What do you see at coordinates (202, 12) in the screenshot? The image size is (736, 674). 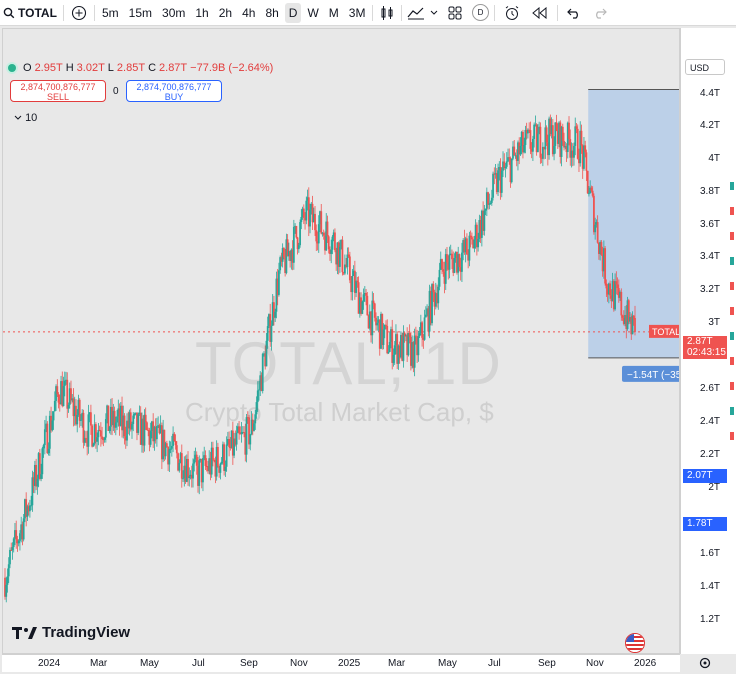 I see `timeframe-1h: 1h` at bounding box center [202, 12].